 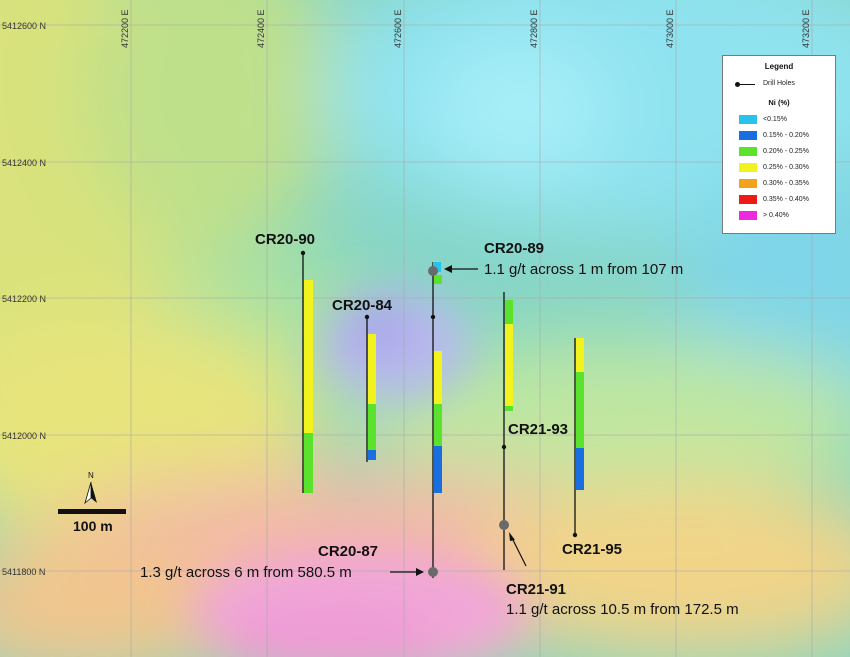 I want to click on northing-label: 5412200 N, so click(x=24, y=299).